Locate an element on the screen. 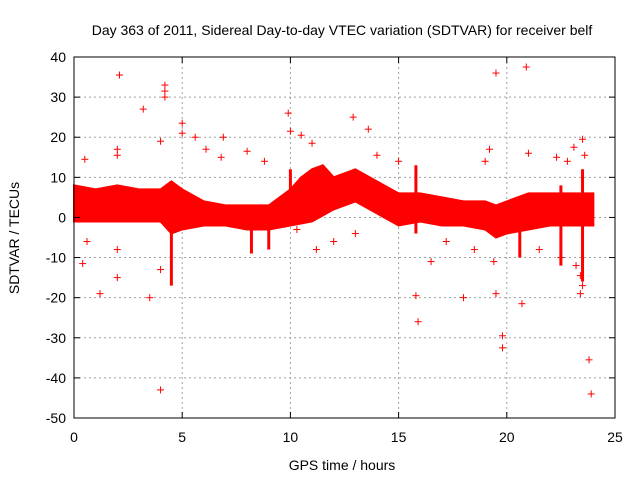  y-tick-label: 30 is located at coordinates (58, 97).